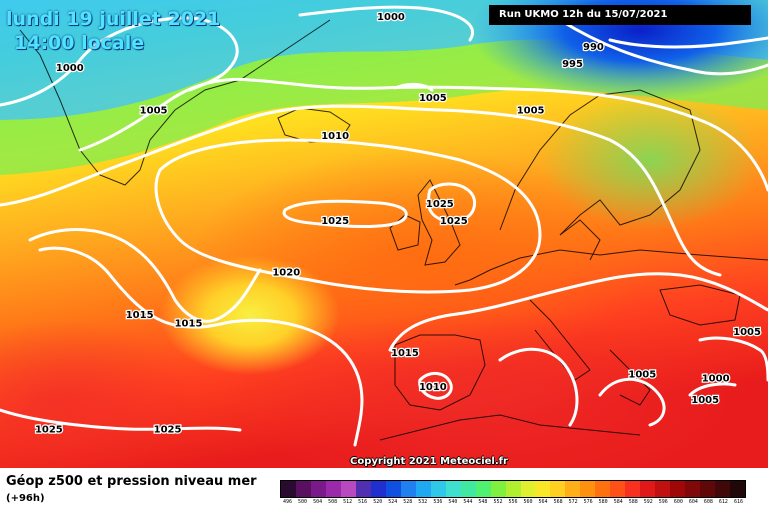 The height and width of the screenshot is (512, 768). I want to click on scale-label: 580, so click(603, 502).